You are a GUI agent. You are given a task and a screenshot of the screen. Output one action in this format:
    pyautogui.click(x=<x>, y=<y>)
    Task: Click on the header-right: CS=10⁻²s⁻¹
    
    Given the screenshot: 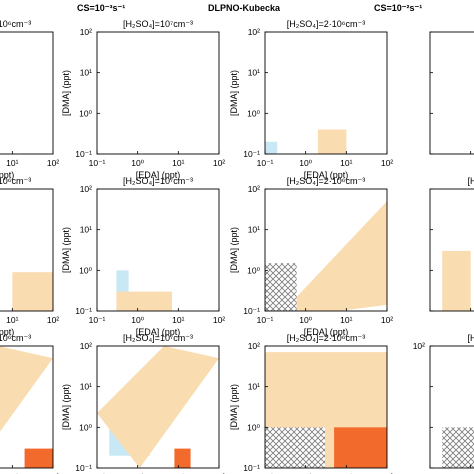 What is the action you would take?
    pyautogui.click(x=398, y=8)
    